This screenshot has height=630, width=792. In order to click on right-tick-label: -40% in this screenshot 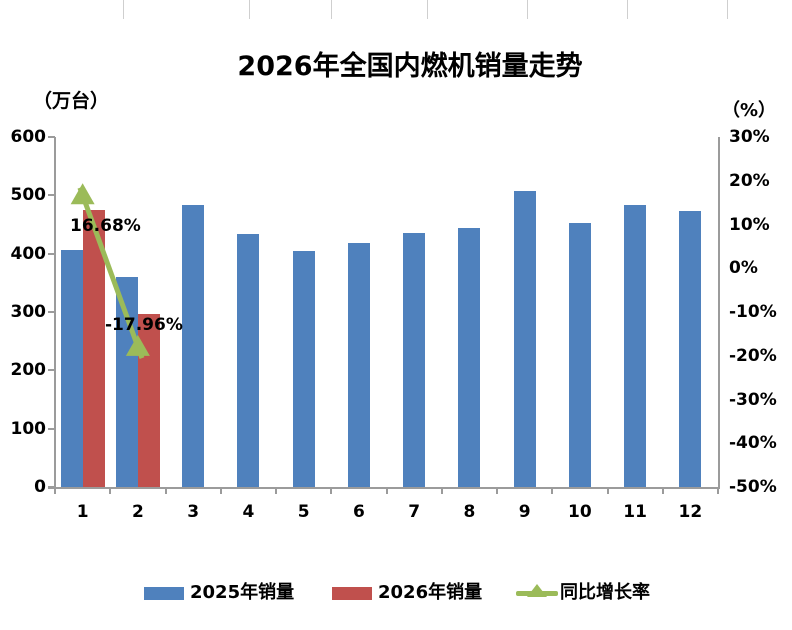, I will do `click(753, 443)`.